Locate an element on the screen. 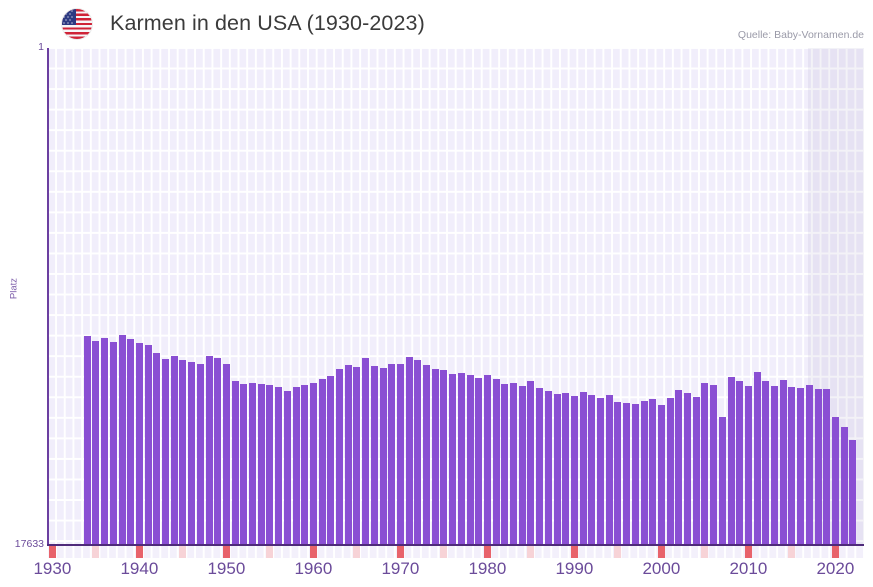 Image resolution: width=873 pixels, height=587 pixels. y-axis-title: Platz is located at coordinates (14, 288).